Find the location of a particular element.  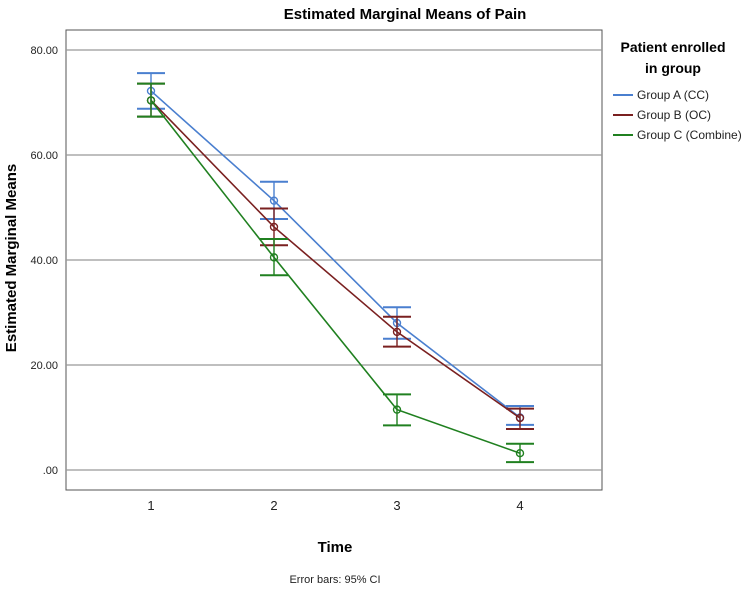

x-axis-label: Time is located at coordinates (335, 547).